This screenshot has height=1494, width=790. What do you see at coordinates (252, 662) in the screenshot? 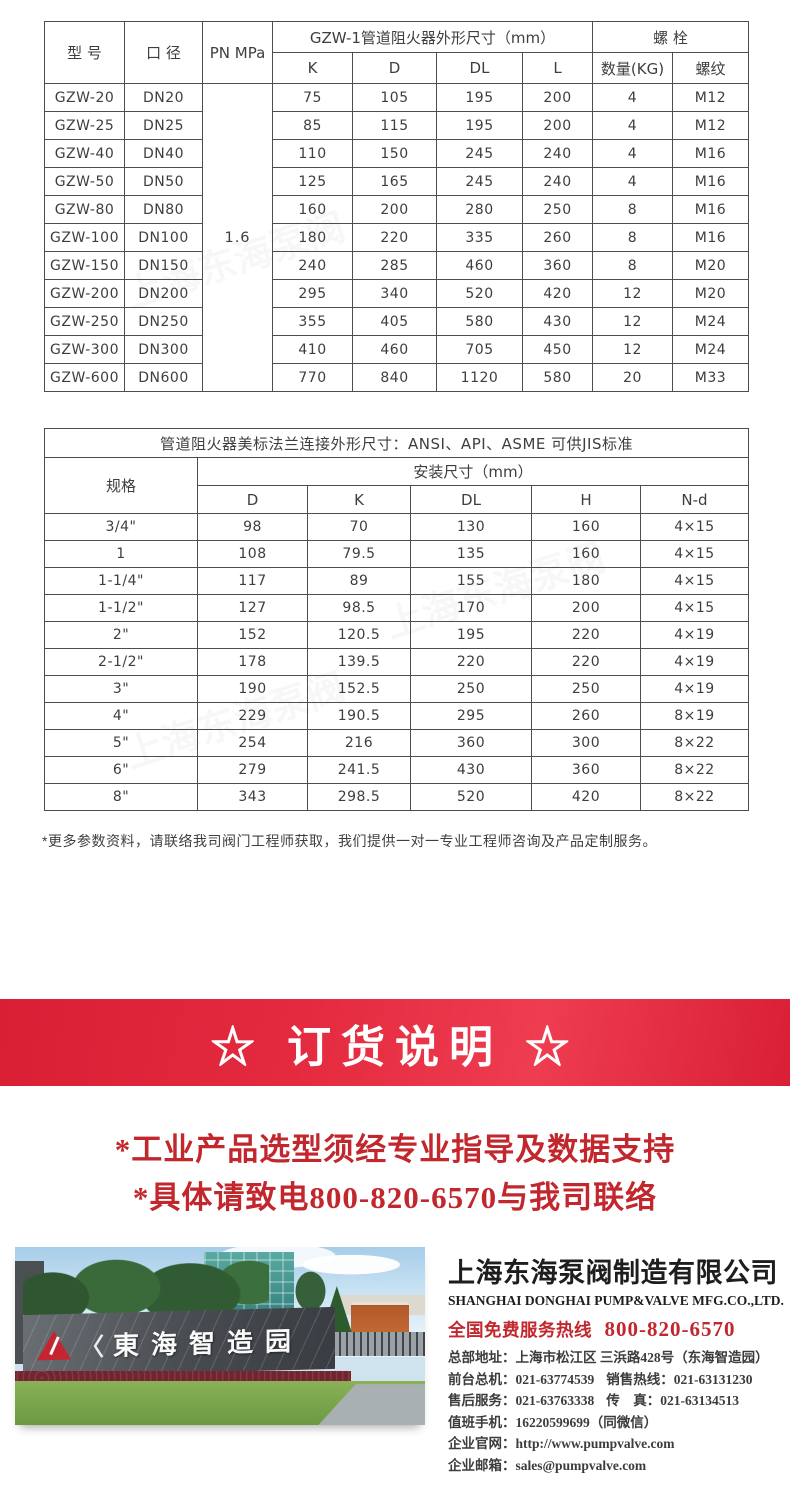
I see `table-cell: 178` at bounding box center [252, 662].